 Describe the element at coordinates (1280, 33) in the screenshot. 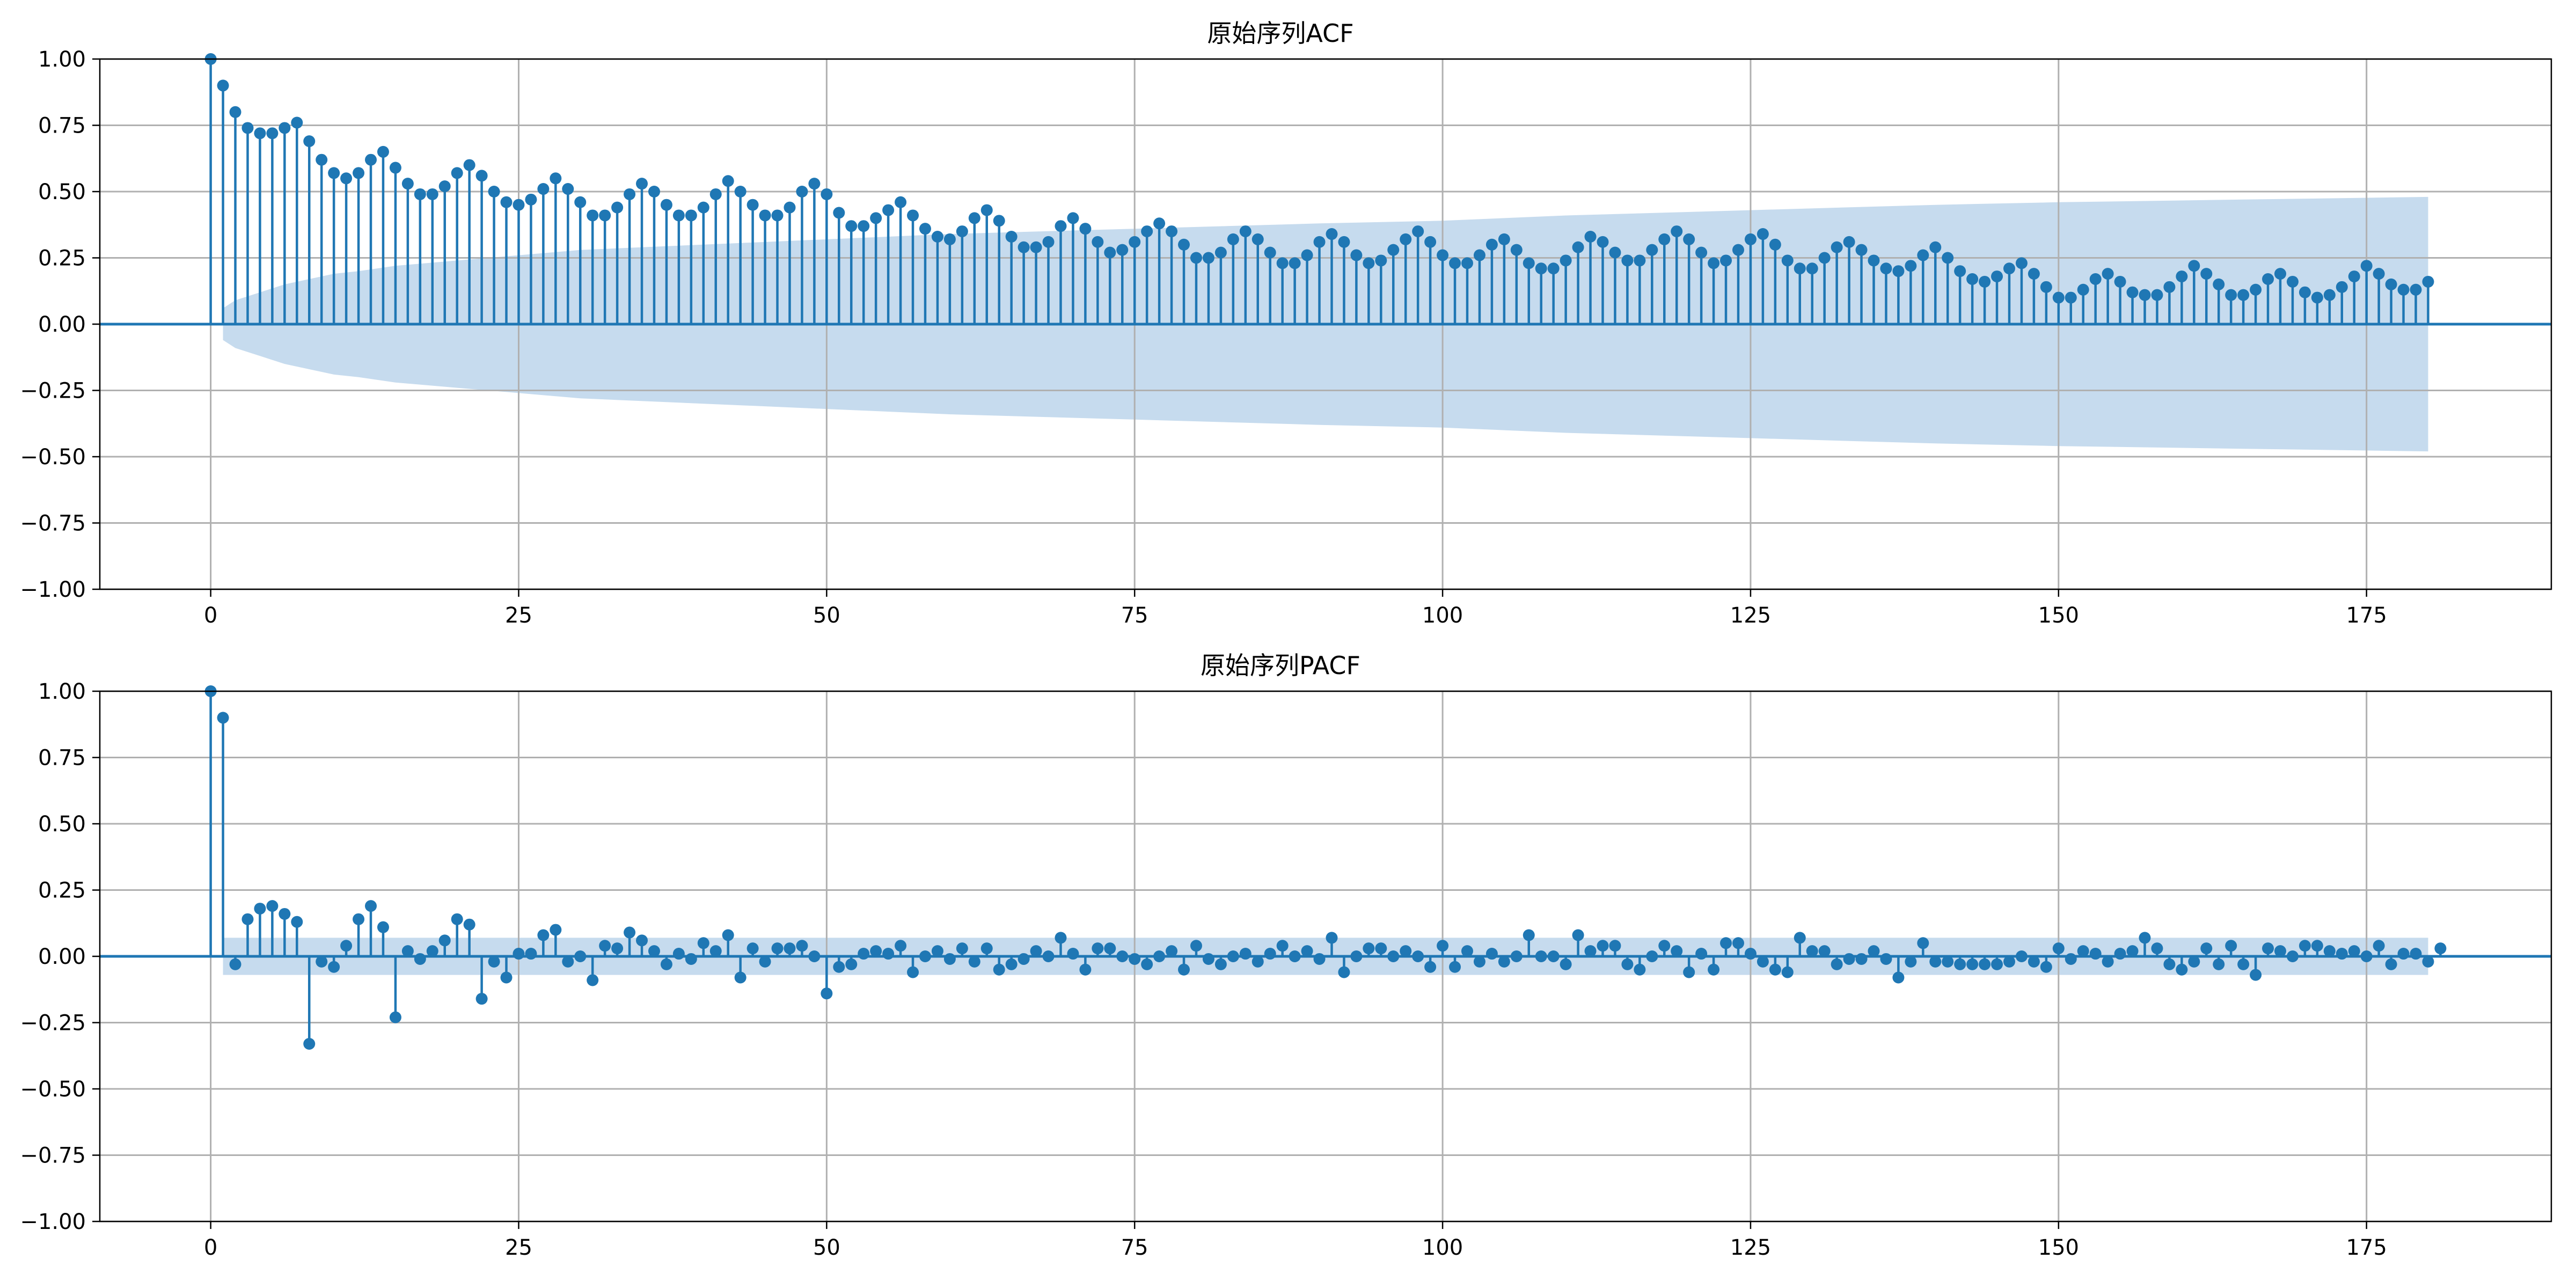

I see `acf-title: 原始序列ACF` at that location.